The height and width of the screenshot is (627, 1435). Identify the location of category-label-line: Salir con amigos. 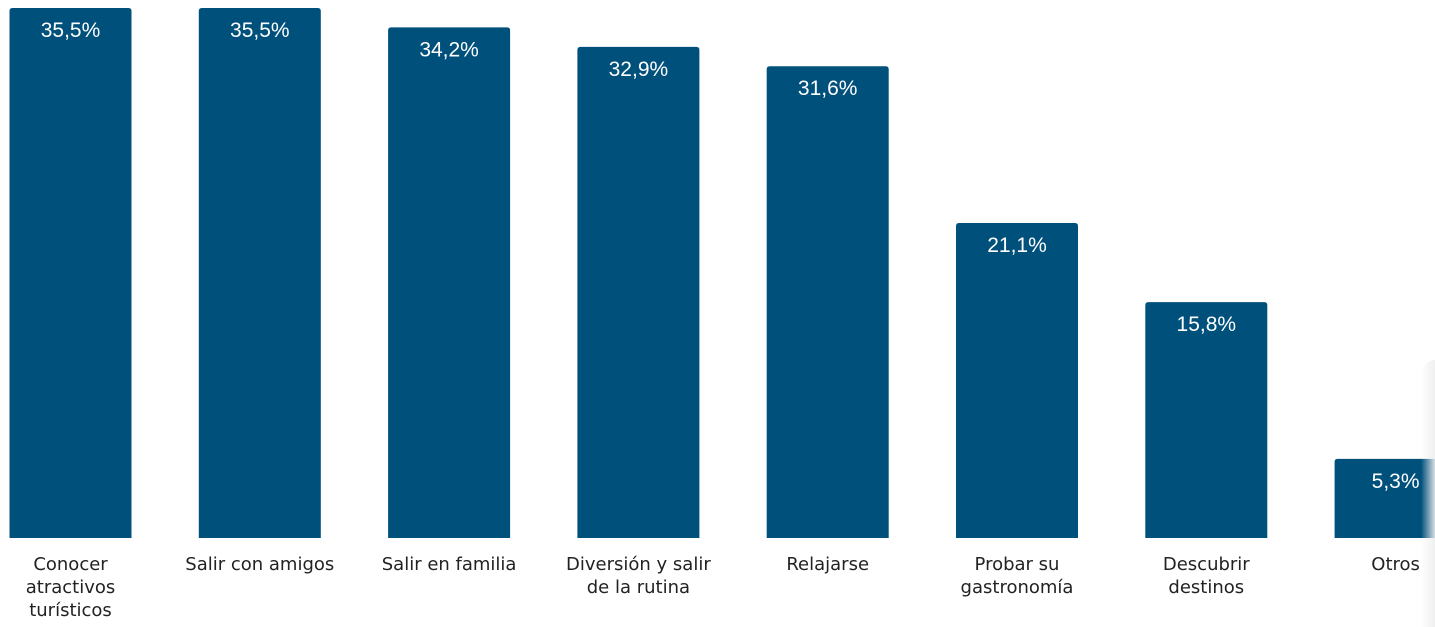
(259, 564).